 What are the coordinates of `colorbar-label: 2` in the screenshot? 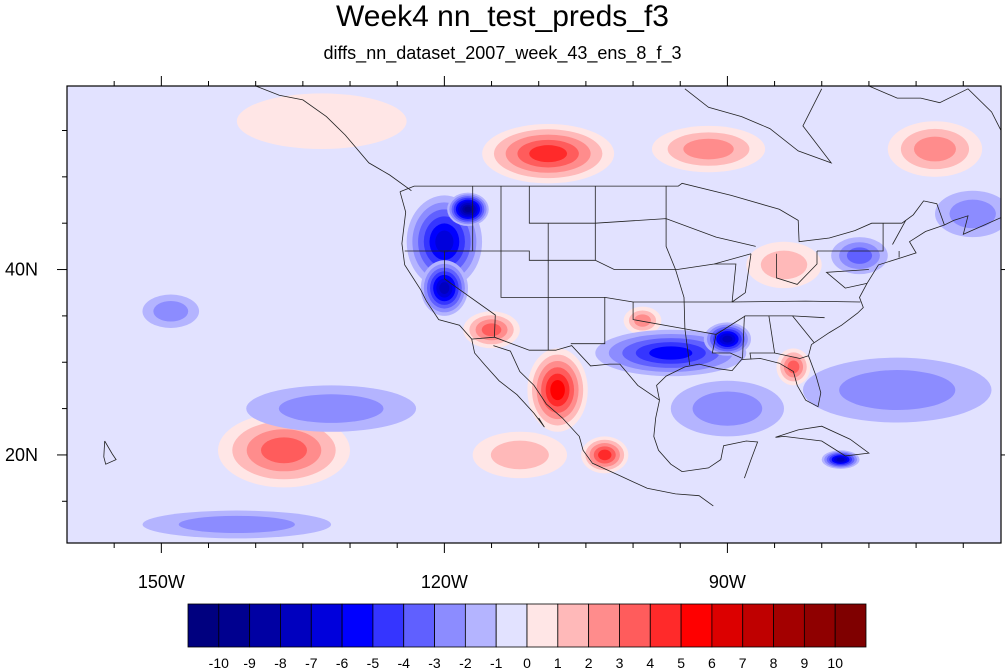 It's located at (589, 663).